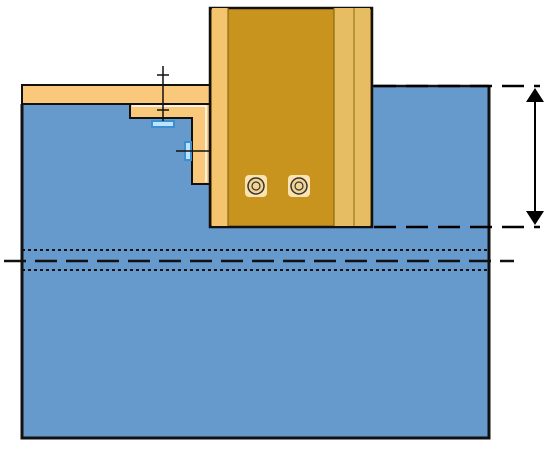 The height and width of the screenshot is (454, 554). I want to click on horizontal-plank, so click(116, 94).